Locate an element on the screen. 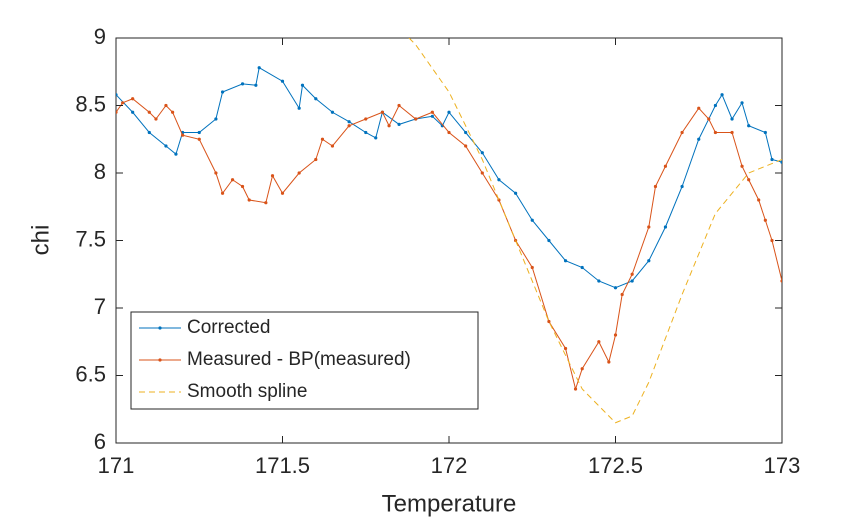  x-tick-label: 171 is located at coordinates (116, 465).